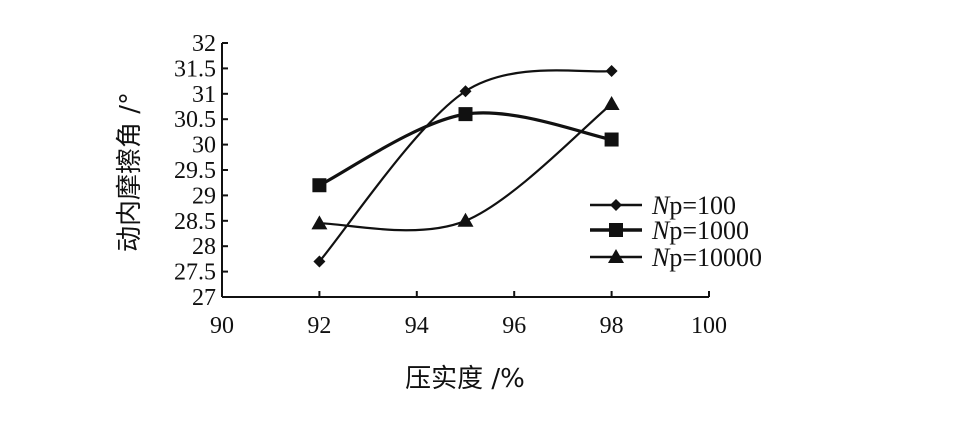 The image size is (964, 422). I want to click on legend-label: Np=100, so click(693, 205).